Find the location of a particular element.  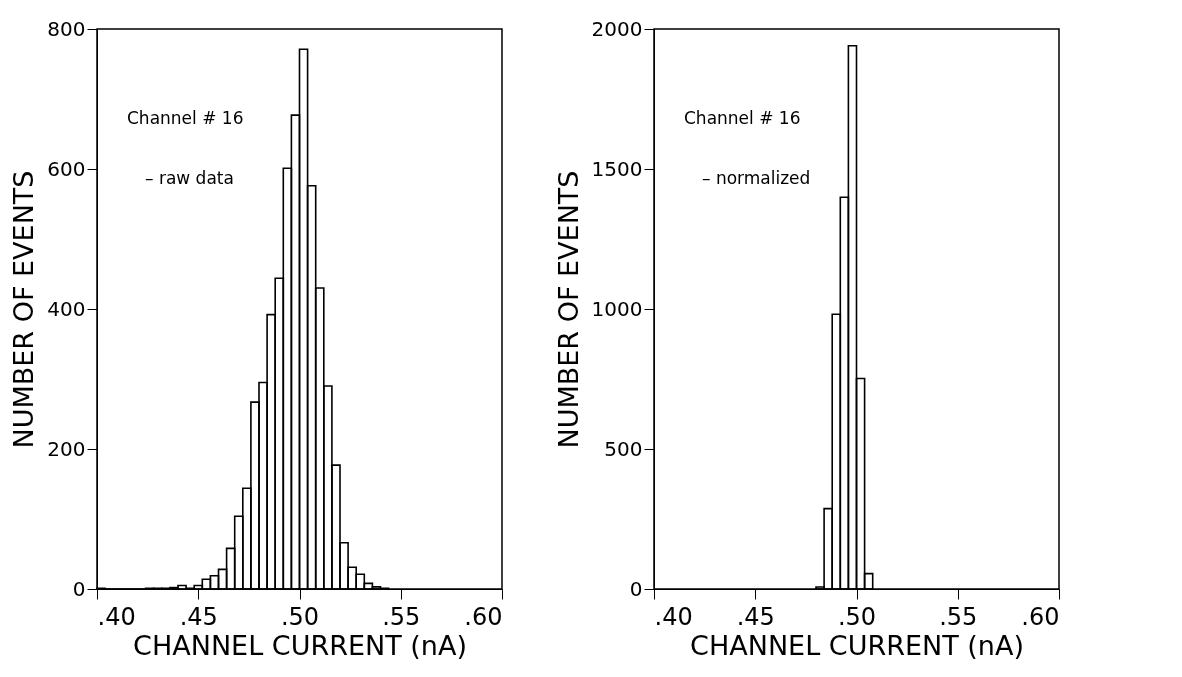

y-tick-label: 1500 is located at coordinates (617, 168).